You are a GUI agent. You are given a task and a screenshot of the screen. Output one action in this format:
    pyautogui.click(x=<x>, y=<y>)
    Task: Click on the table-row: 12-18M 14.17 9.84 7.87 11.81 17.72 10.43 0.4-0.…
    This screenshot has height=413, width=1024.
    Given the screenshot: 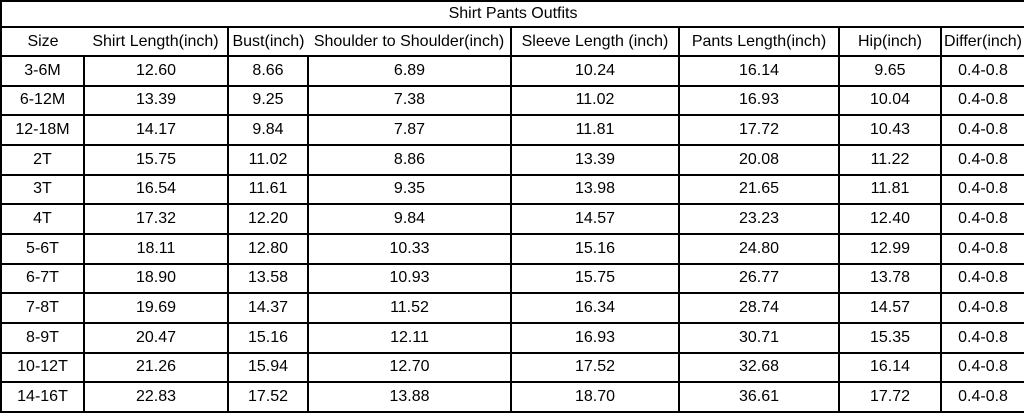 What is the action you would take?
    pyautogui.click(x=512, y=130)
    